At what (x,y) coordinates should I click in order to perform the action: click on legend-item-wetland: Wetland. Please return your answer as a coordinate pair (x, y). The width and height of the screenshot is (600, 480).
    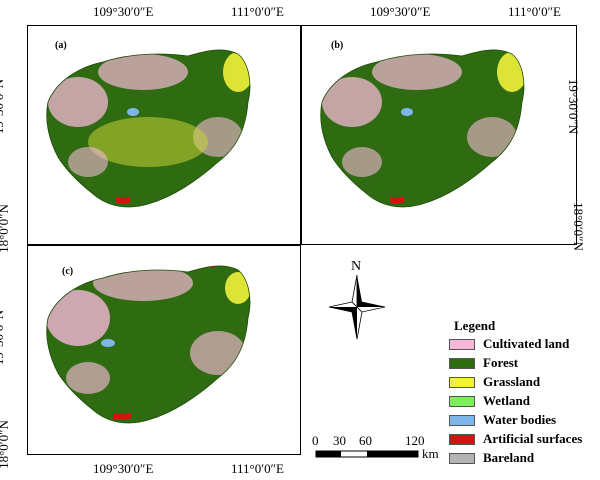
    Looking at the image, I should click on (489, 401).